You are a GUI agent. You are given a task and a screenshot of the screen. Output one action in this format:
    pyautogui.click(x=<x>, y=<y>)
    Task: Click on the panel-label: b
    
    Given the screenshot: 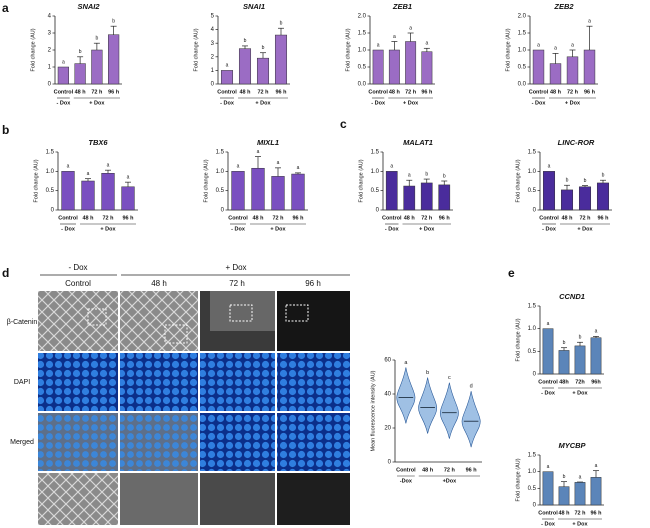 What is the action you would take?
    pyautogui.click(x=5, y=130)
    